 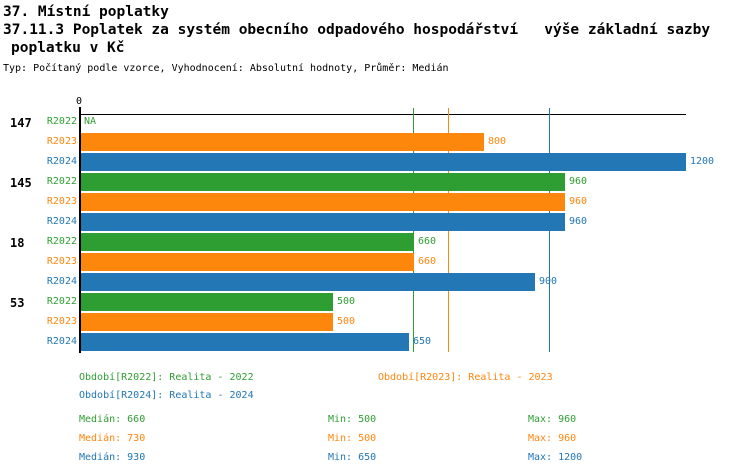 I want to click on legend-item-r2023: Období[R2023]: Realita - 2023, so click(x=465, y=377).